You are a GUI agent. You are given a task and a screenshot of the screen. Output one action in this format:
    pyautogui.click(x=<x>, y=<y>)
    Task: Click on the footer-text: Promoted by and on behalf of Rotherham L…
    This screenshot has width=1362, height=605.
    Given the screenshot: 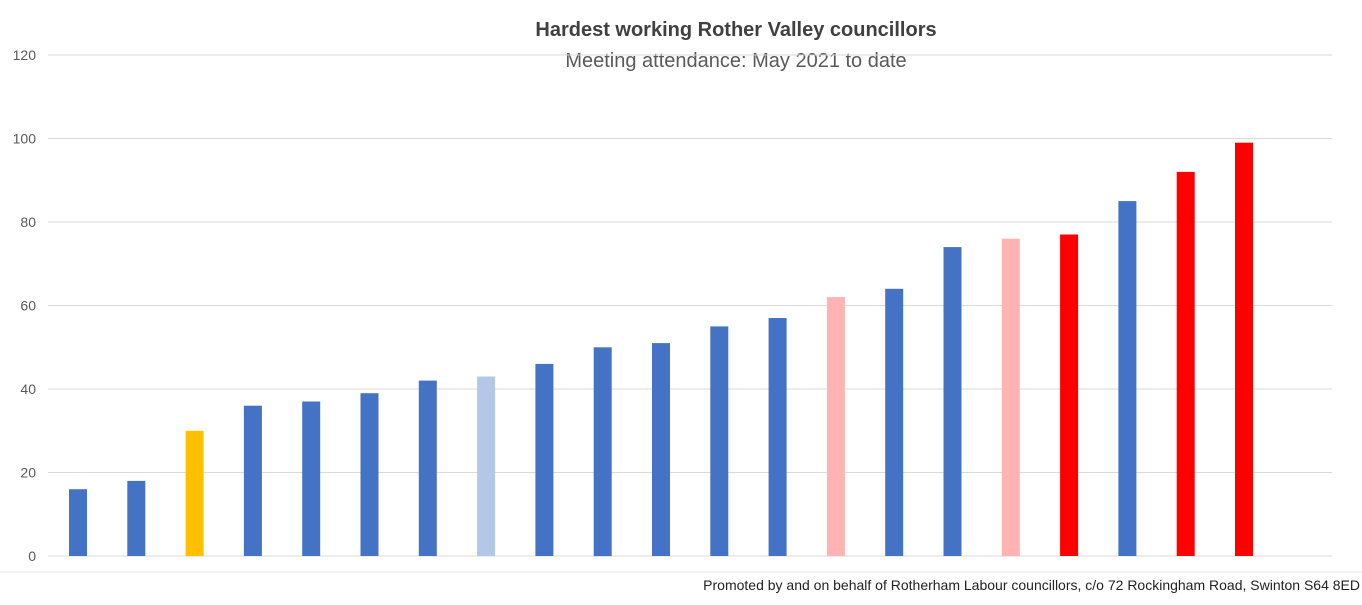 What is the action you would take?
    pyautogui.click(x=1031, y=585)
    